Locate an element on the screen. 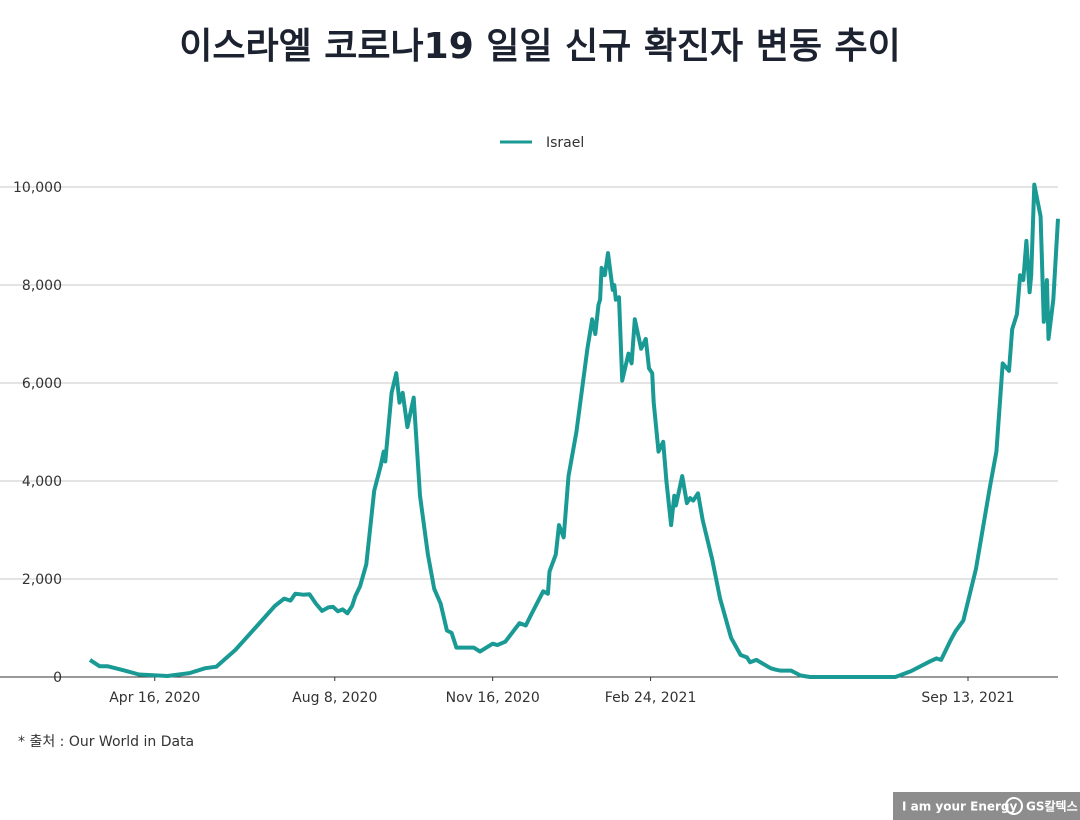  source-note: * 출처 : Our World in Data is located at coordinates (106, 742).